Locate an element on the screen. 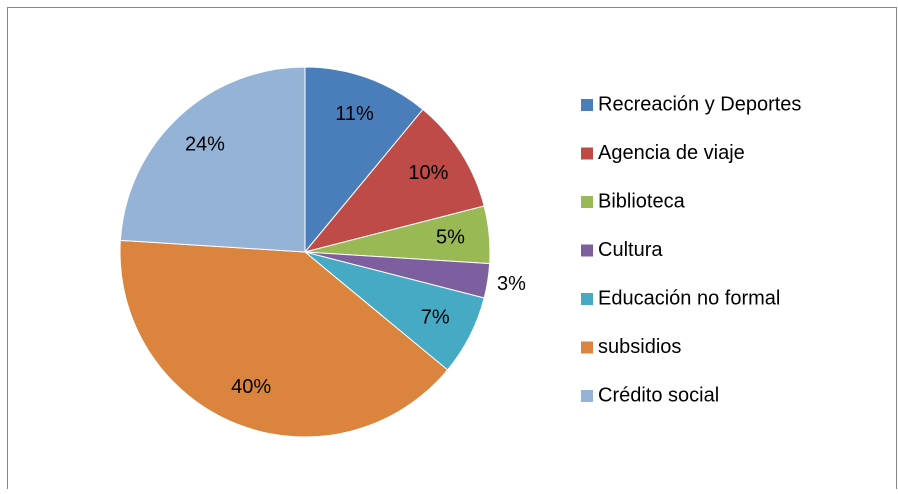 This screenshot has width=898, height=494. legend-label: Agencia de viaje is located at coordinates (671, 153).